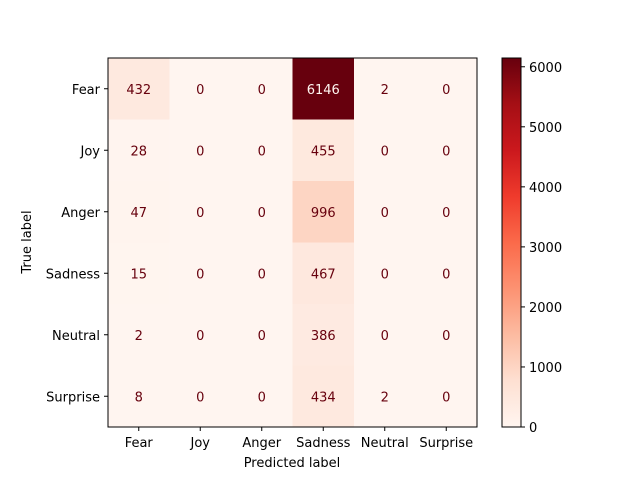  Describe the element at coordinates (323, 443) in the screenshot. I see `x-tick-label: Sadness` at that location.